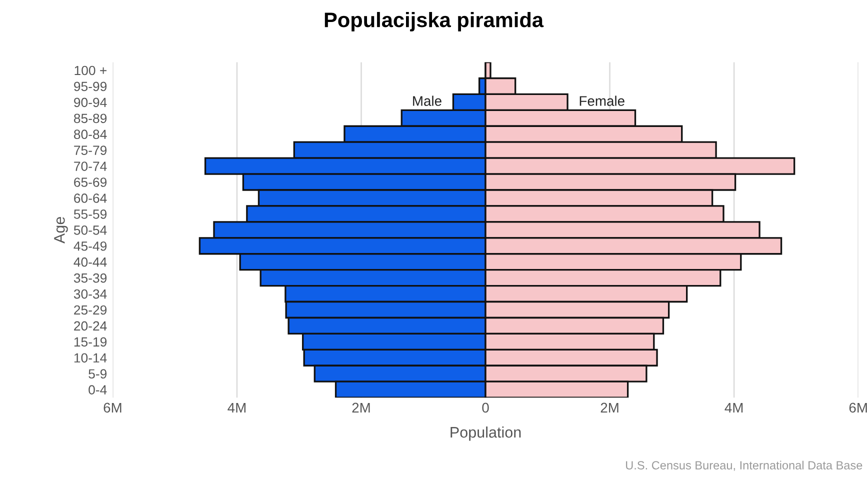 The height and width of the screenshot is (479, 867). Describe the element at coordinates (97, 389) in the screenshot. I see `y-tick-label: 0-4` at that location.